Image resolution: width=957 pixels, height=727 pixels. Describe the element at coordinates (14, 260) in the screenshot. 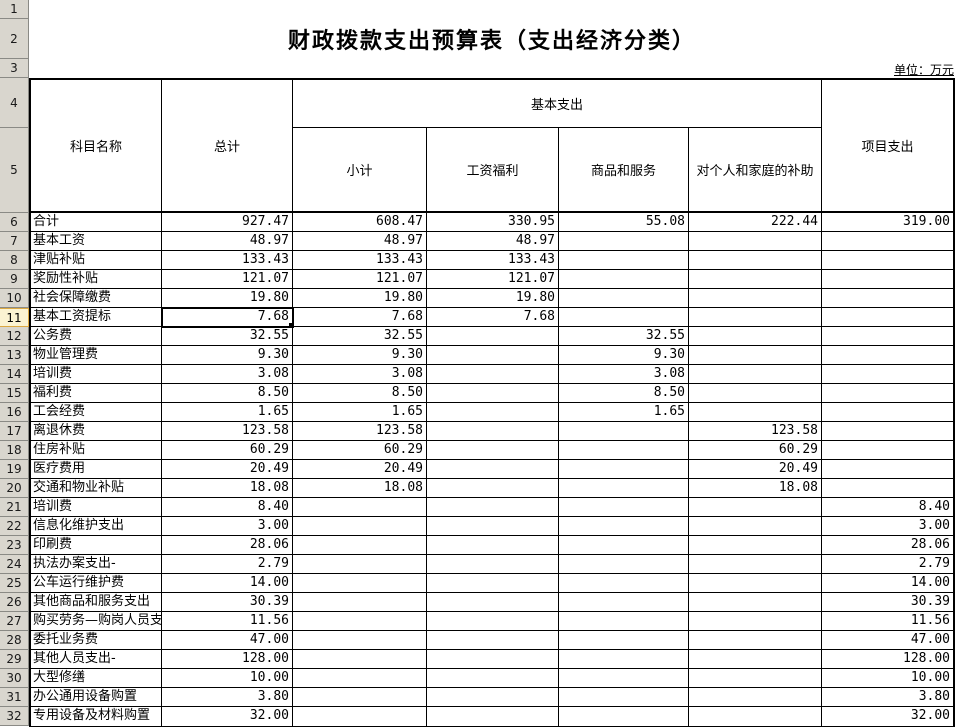

I see `row-header-8: 8` at that location.